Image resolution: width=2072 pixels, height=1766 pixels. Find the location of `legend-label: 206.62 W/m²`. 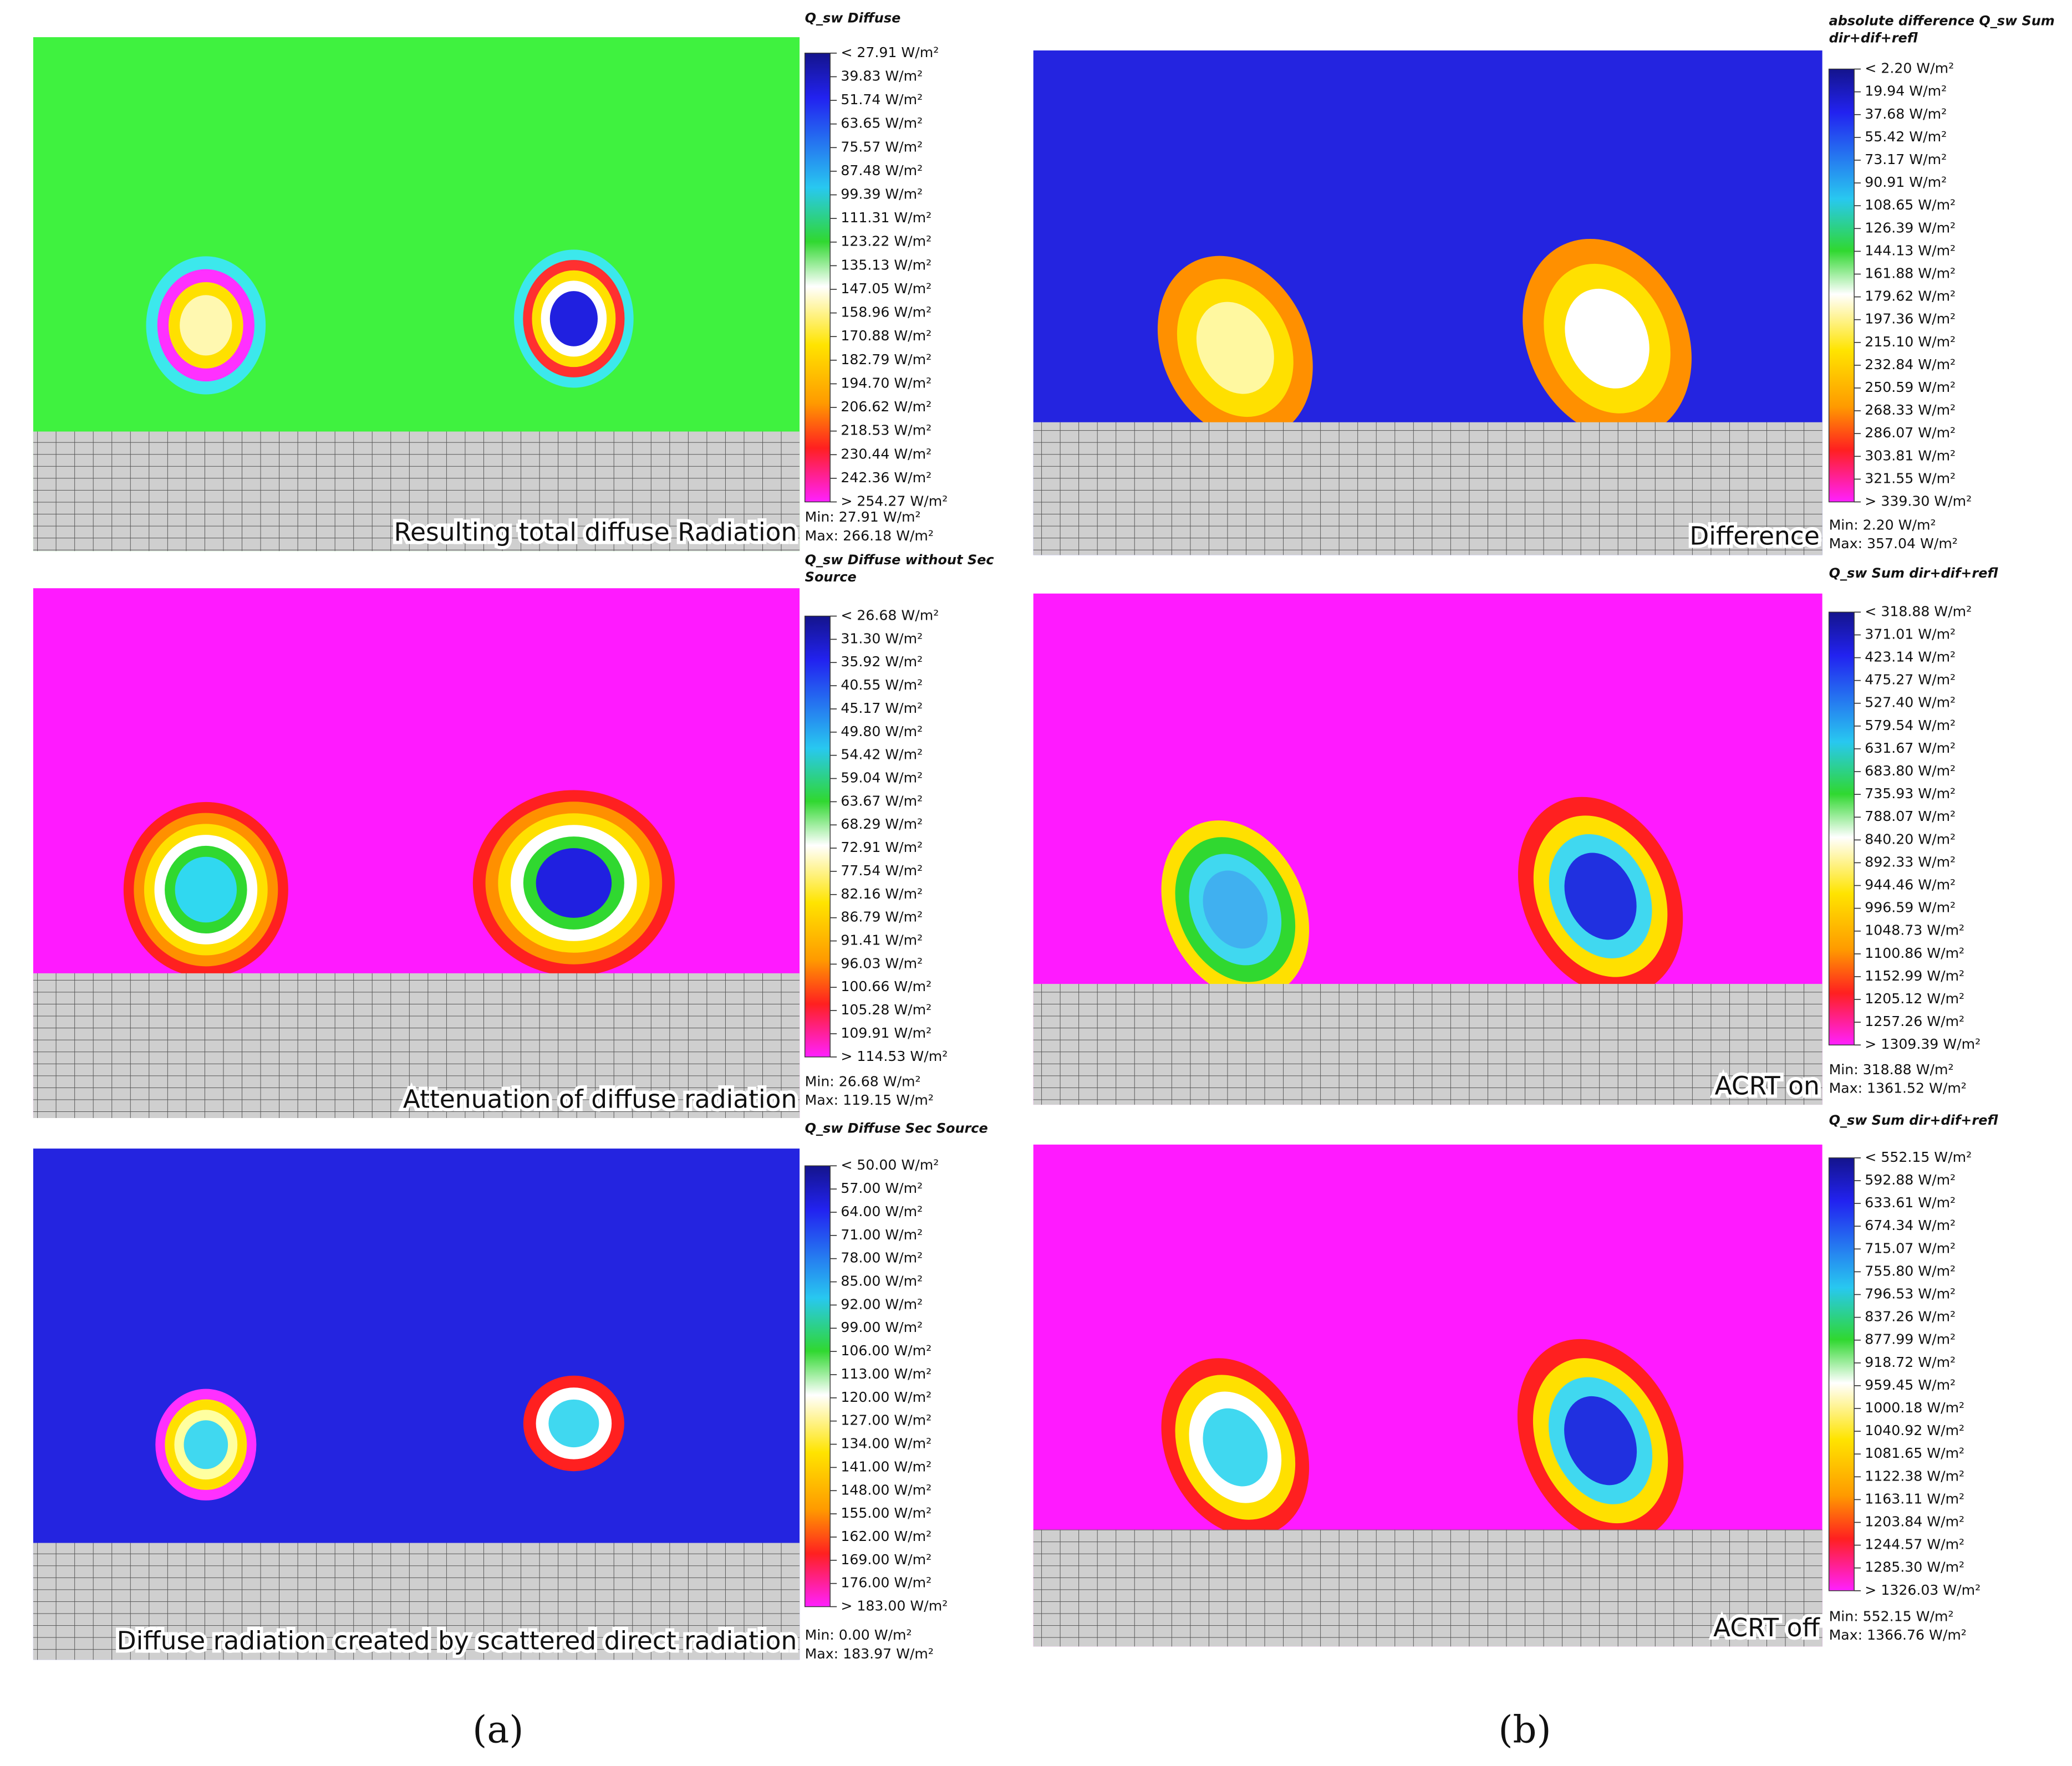

legend-label: 206.62 W/m² is located at coordinates (886, 407).